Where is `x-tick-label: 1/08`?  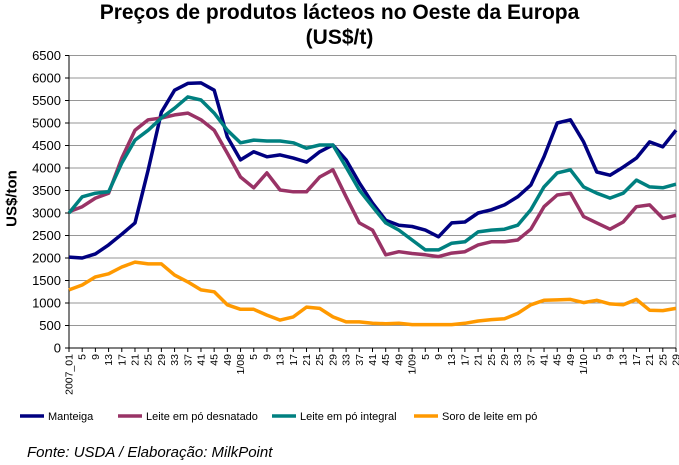
x-tick-label: 1/08 is located at coordinates (241, 364).